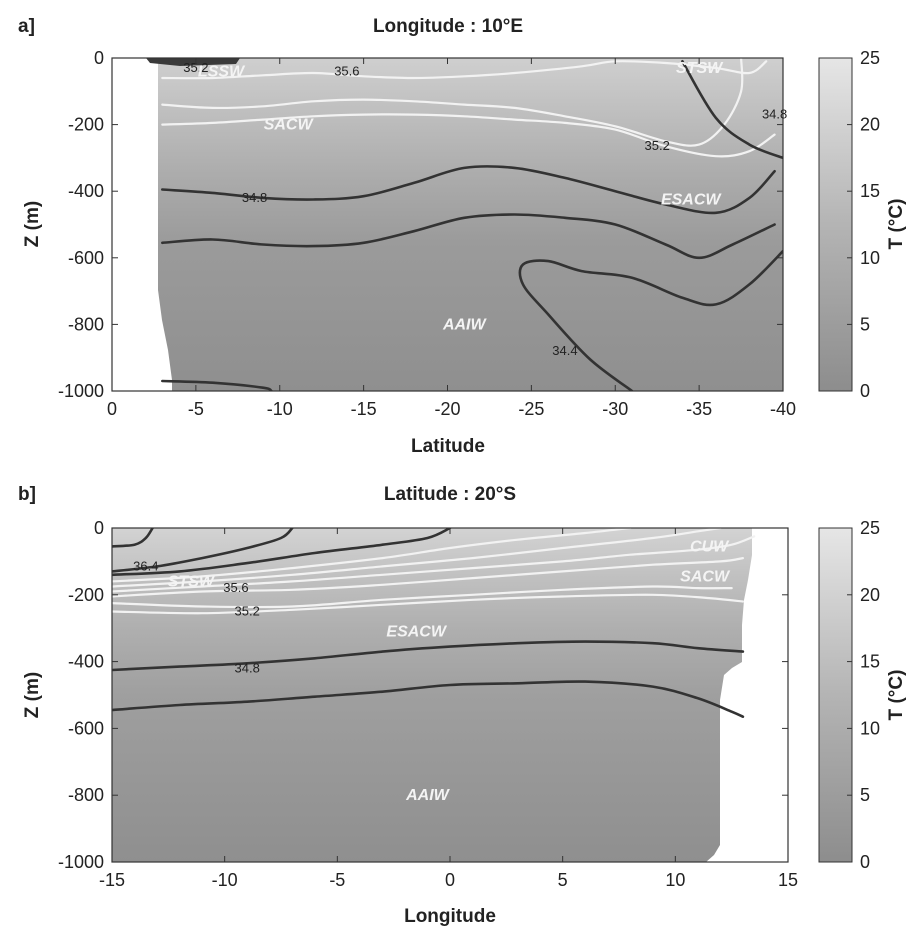 The height and width of the screenshot is (927, 919). What do you see at coordinates (563, 880) in the screenshot?
I see `x-tick-label: 5` at bounding box center [563, 880].